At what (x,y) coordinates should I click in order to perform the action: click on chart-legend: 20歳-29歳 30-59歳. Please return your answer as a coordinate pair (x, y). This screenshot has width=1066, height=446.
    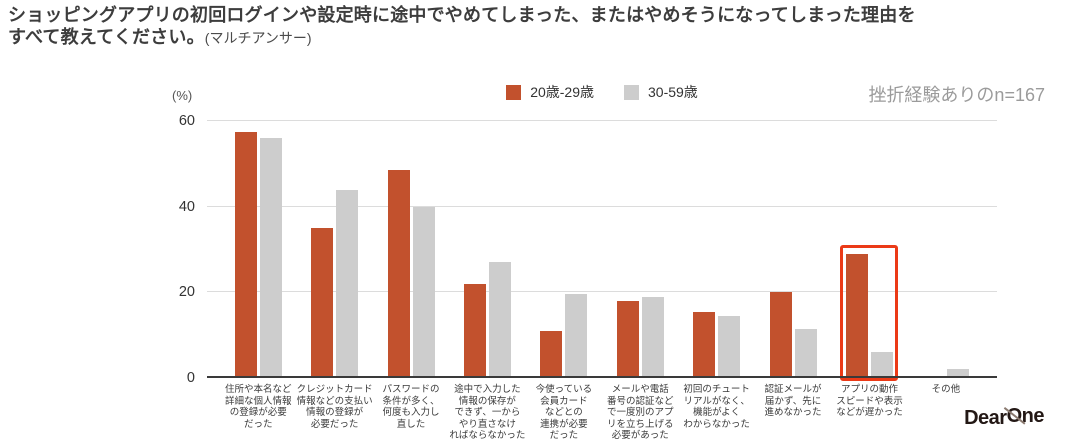
    Looking at the image, I should click on (602, 92).